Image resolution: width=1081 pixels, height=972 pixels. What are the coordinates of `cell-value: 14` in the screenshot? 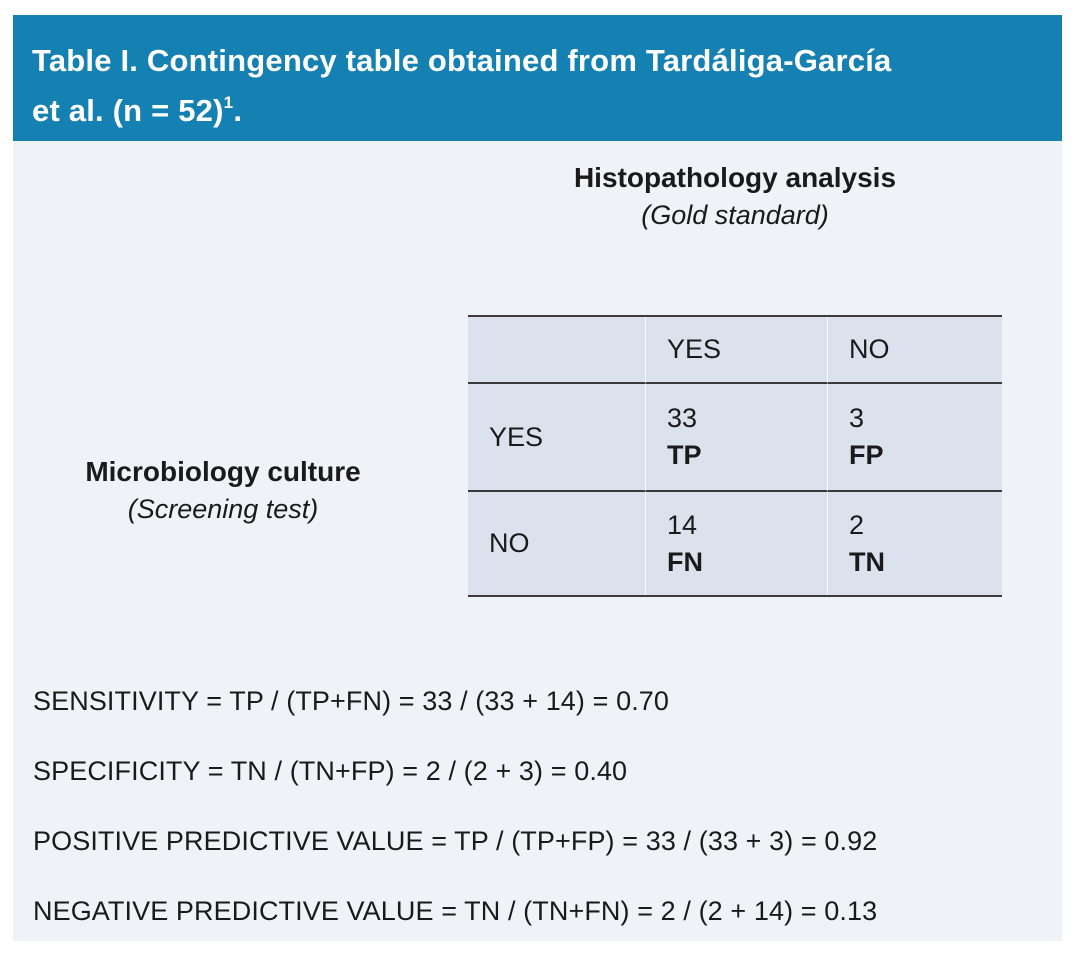 It's located at (682, 524).